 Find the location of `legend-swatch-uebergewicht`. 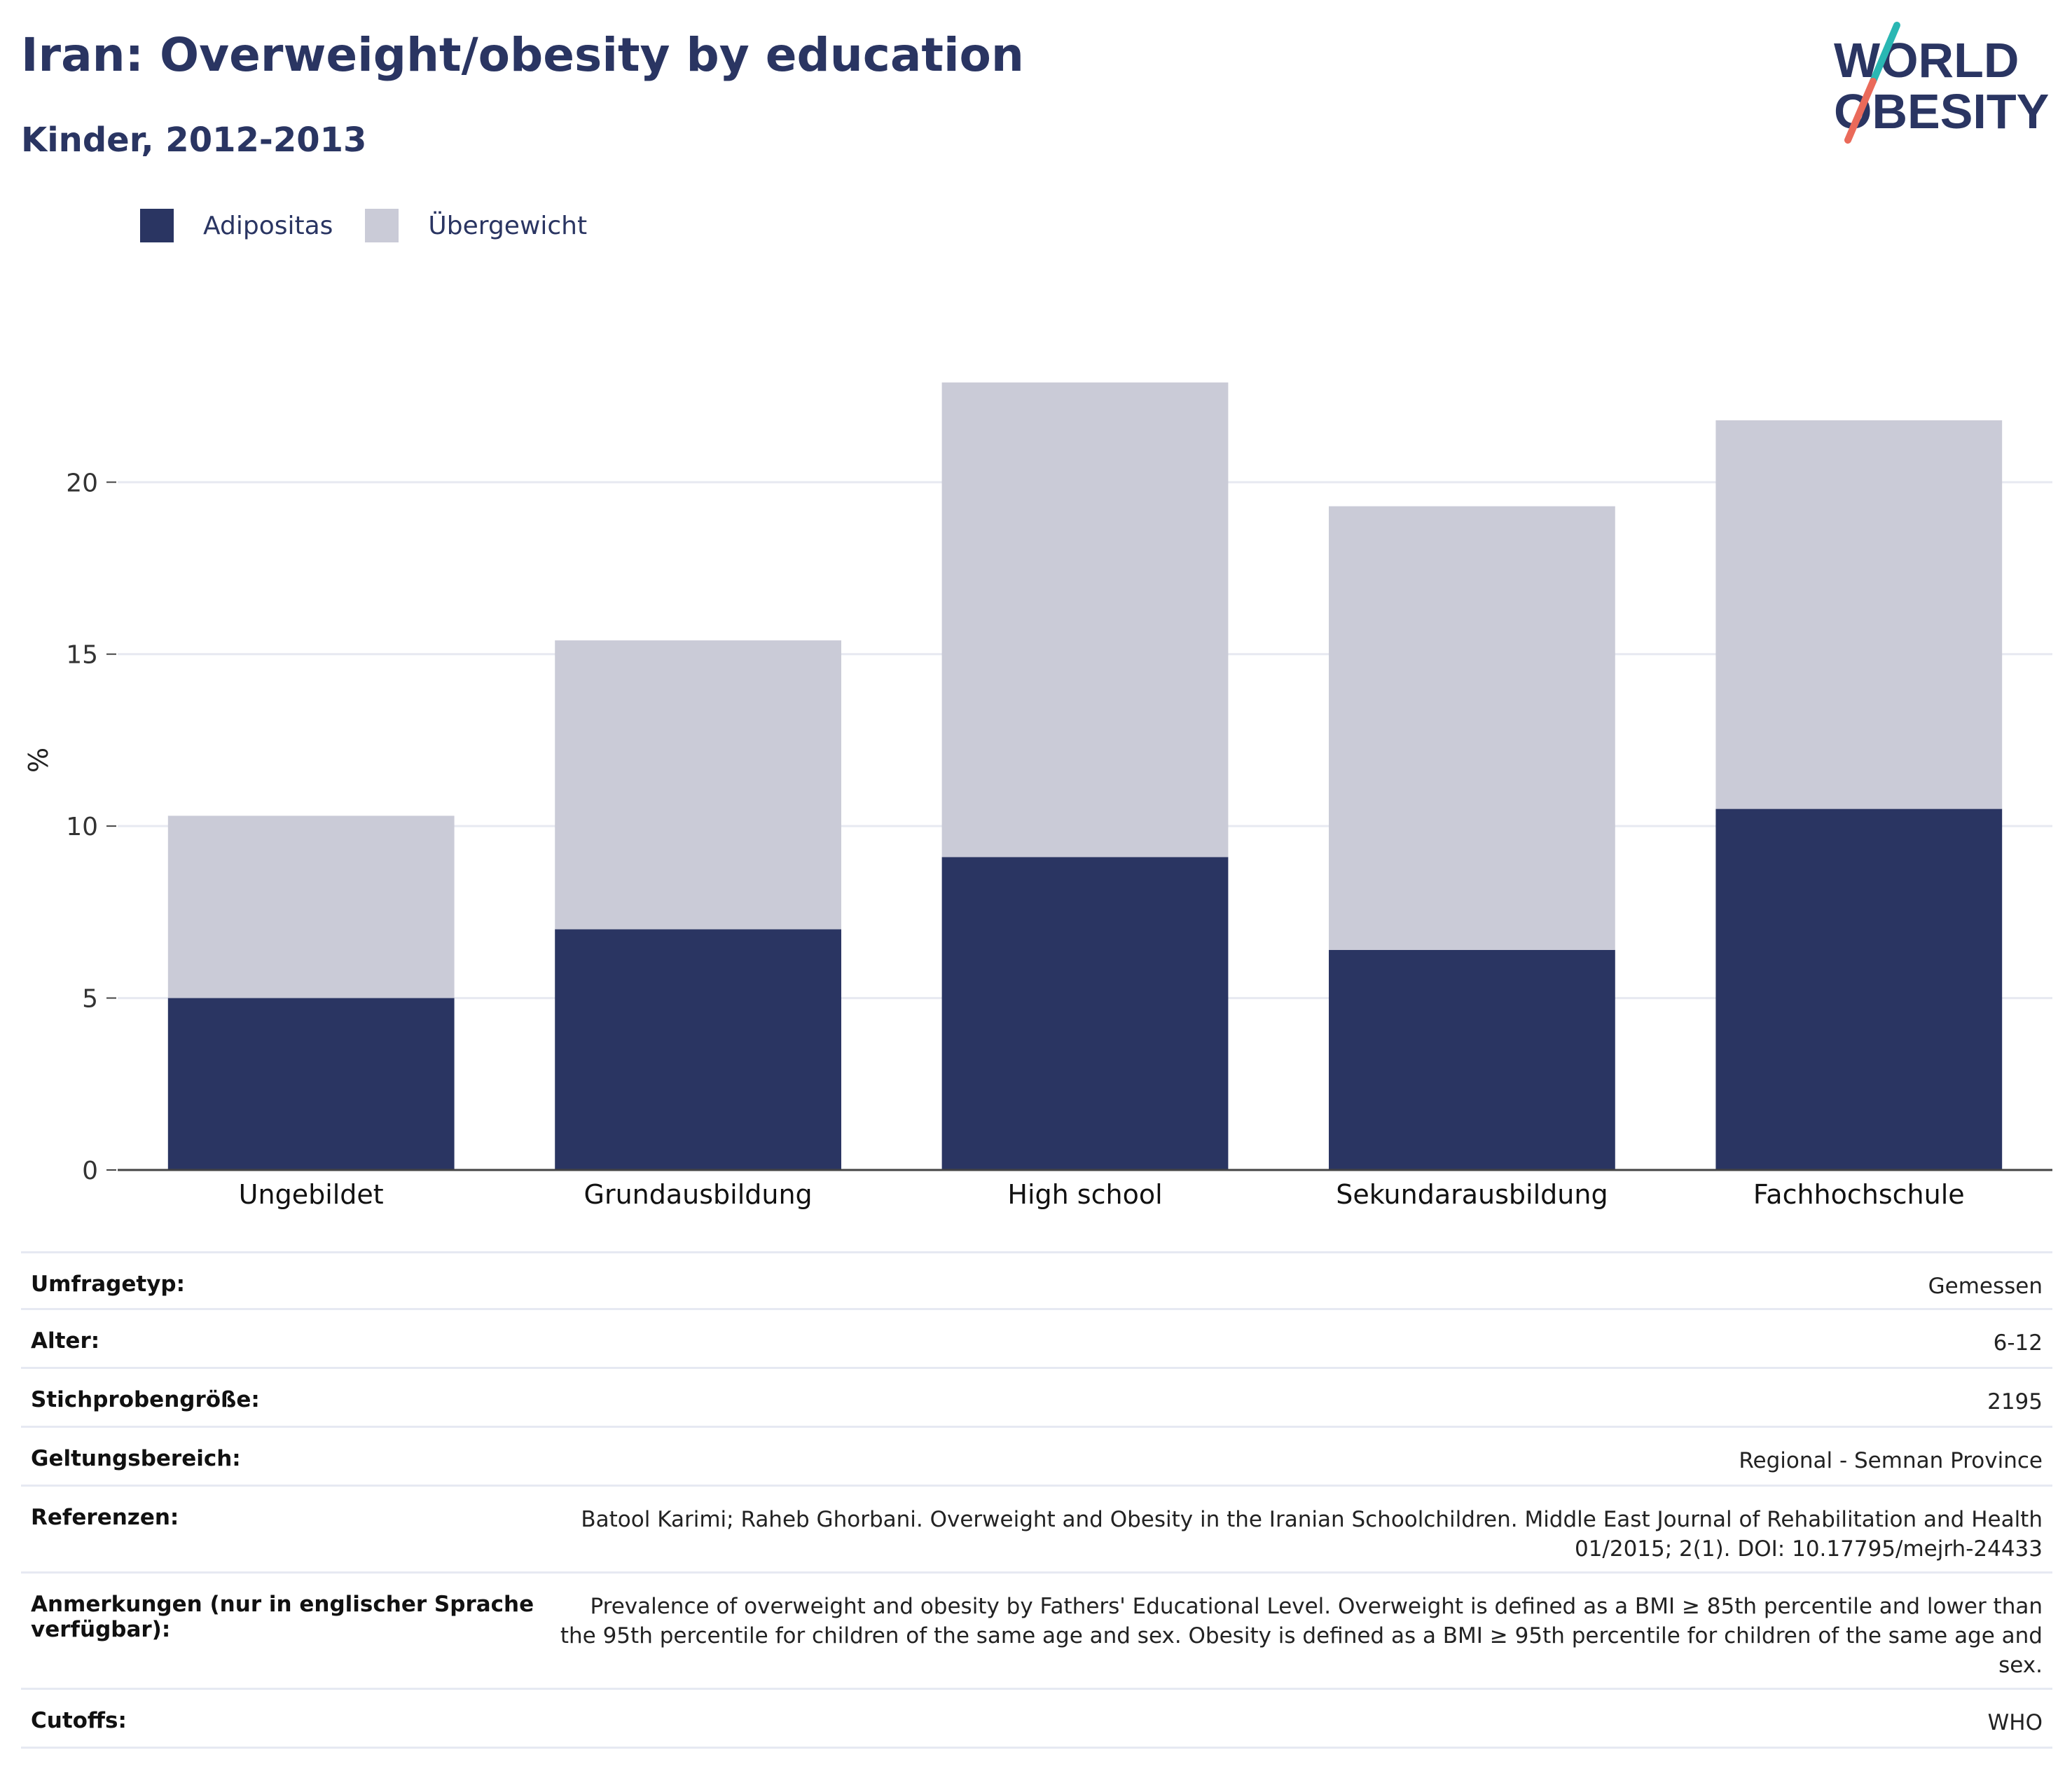

legend-swatch-uebergewicht is located at coordinates (382, 226).